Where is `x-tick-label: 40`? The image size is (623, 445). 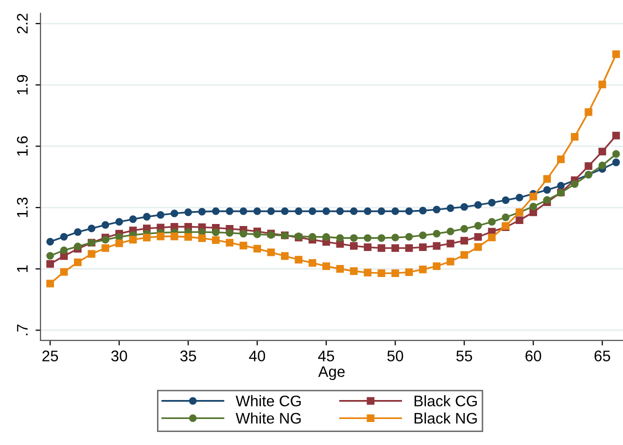
x-tick-label: 40 is located at coordinates (257, 356).